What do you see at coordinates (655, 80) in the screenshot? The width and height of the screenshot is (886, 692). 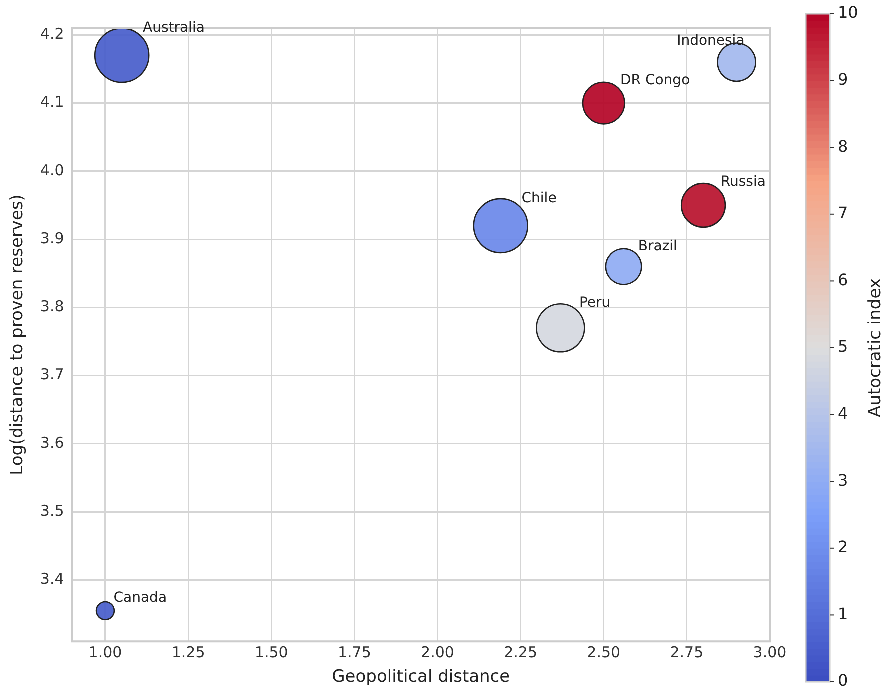 I see `annotation: DR Congo` at bounding box center [655, 80].